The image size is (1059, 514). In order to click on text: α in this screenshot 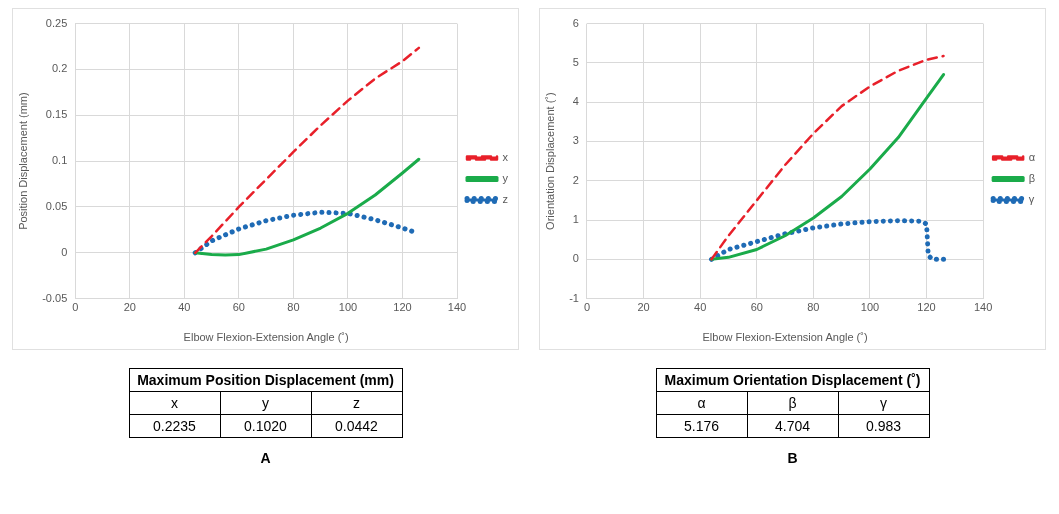, I will do `click(701, 403)`.